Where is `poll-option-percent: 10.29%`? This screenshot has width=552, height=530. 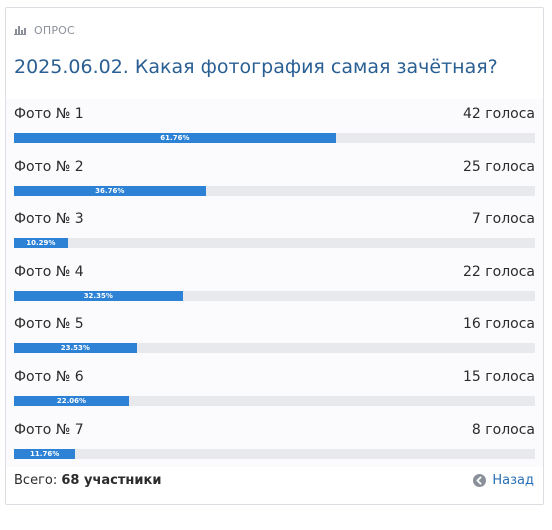 poll-option-percent: 10.29% is located at coordinates (41, 243).